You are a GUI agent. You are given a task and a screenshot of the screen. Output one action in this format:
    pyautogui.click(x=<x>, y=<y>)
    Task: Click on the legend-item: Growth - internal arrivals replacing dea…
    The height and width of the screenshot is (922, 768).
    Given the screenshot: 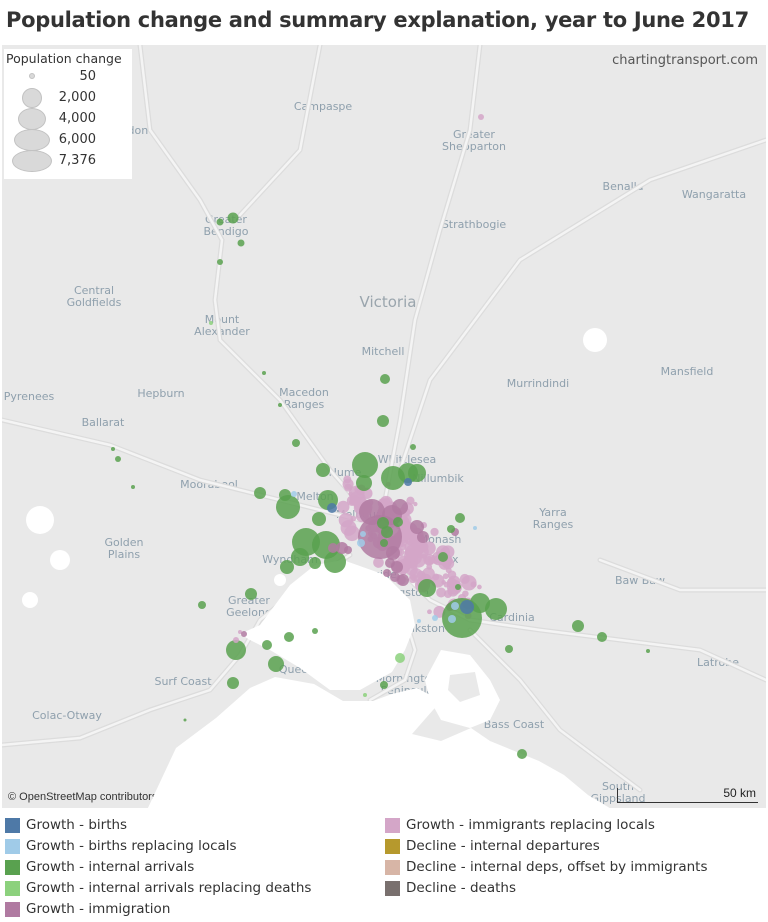 What is the action you would take?
    pyautogui.click(x=158, y=888)
    